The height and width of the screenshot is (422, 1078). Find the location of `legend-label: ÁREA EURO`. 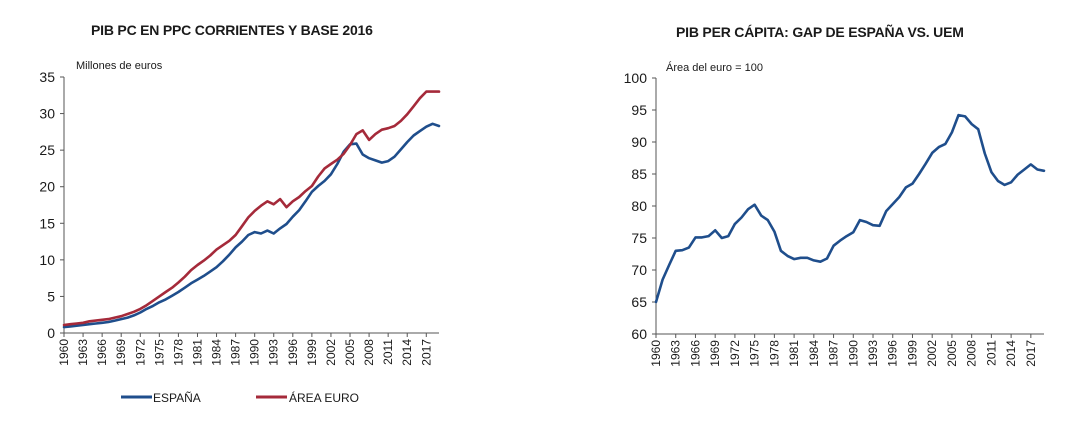

legend-label: ÁREA EURO is located at coordinates (324, 397).